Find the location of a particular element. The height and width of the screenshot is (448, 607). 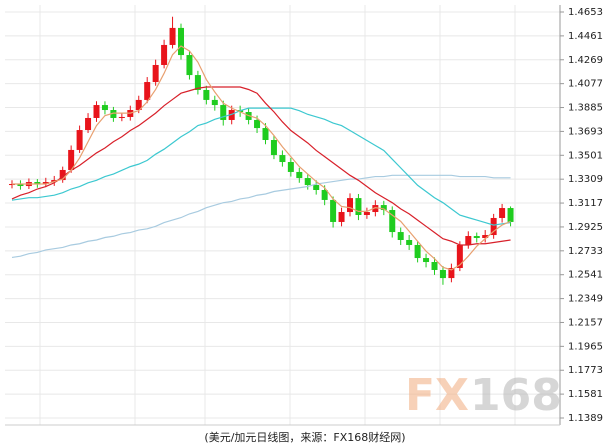

y-tick-label: 1.3693 is located at coordinates (585, 131).